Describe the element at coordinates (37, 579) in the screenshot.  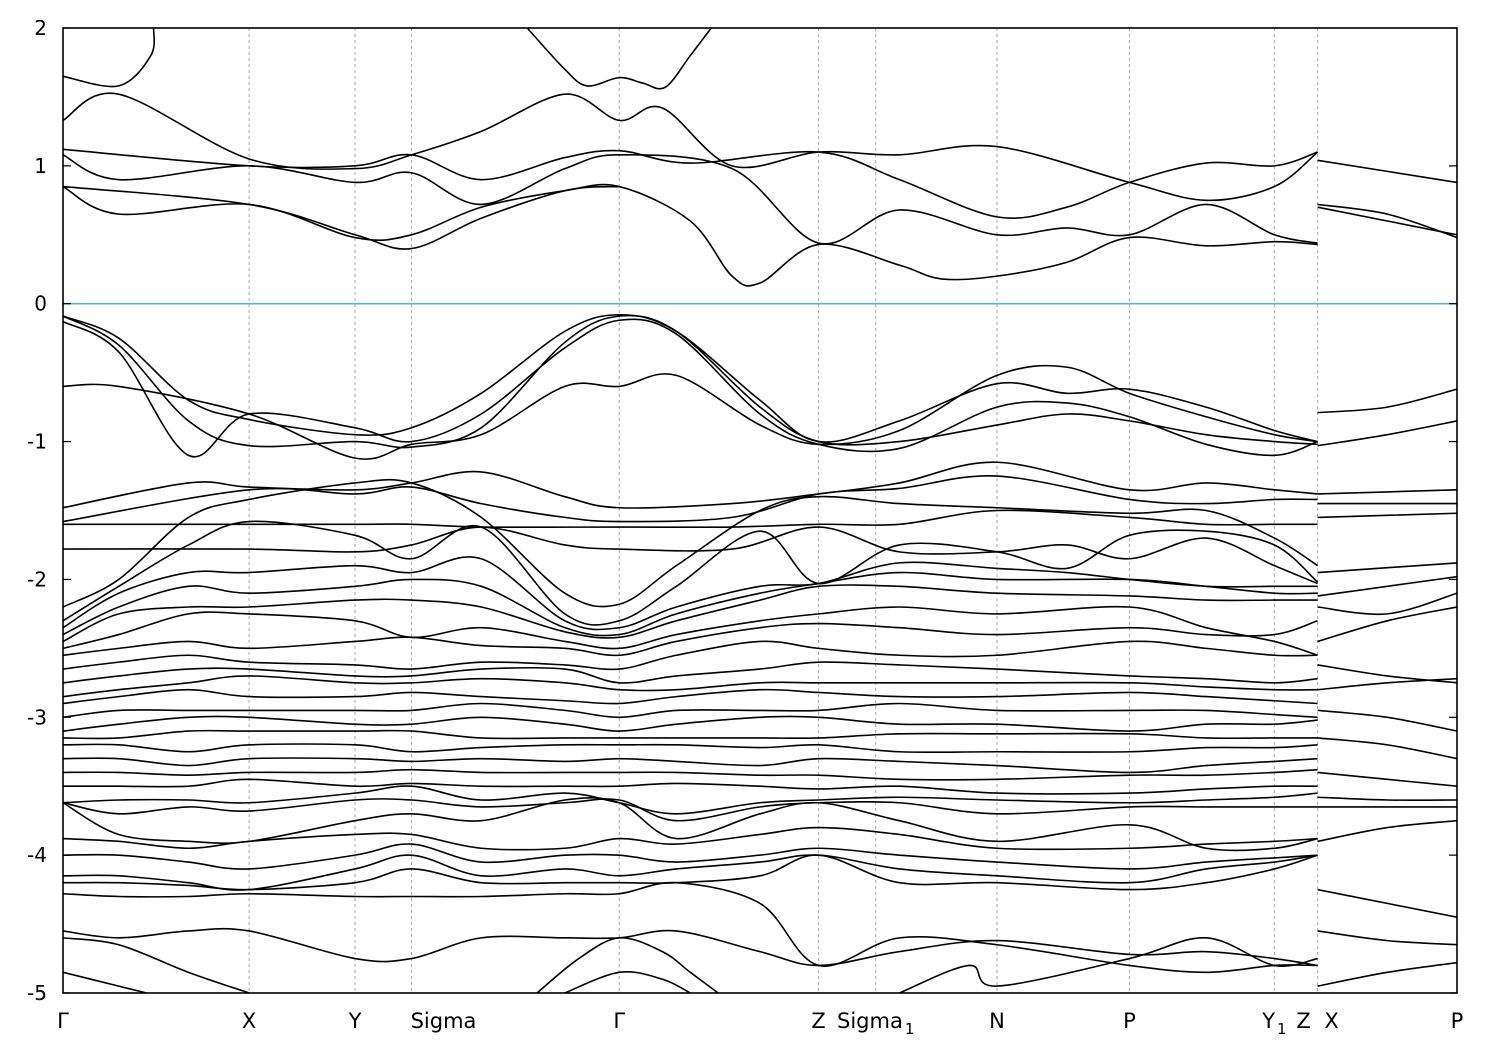
I see `y-tick-label: -2` at that location.